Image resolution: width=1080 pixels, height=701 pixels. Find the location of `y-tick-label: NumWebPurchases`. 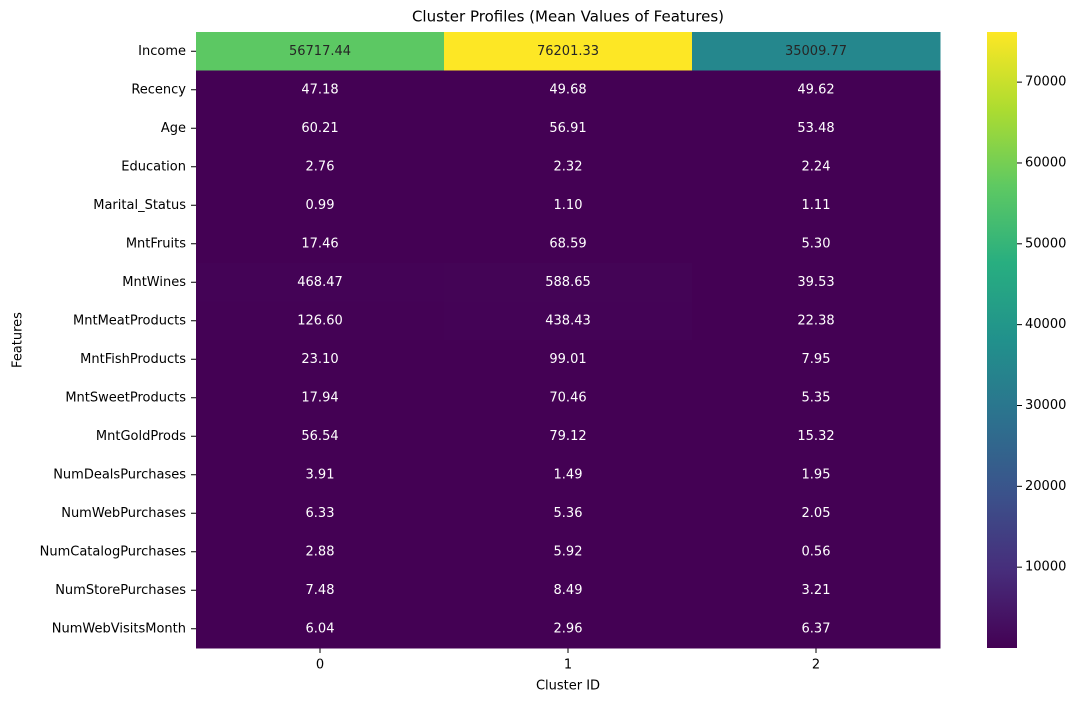

y-tick-label: NumWebPurchases is located at coordinates (123, 513).